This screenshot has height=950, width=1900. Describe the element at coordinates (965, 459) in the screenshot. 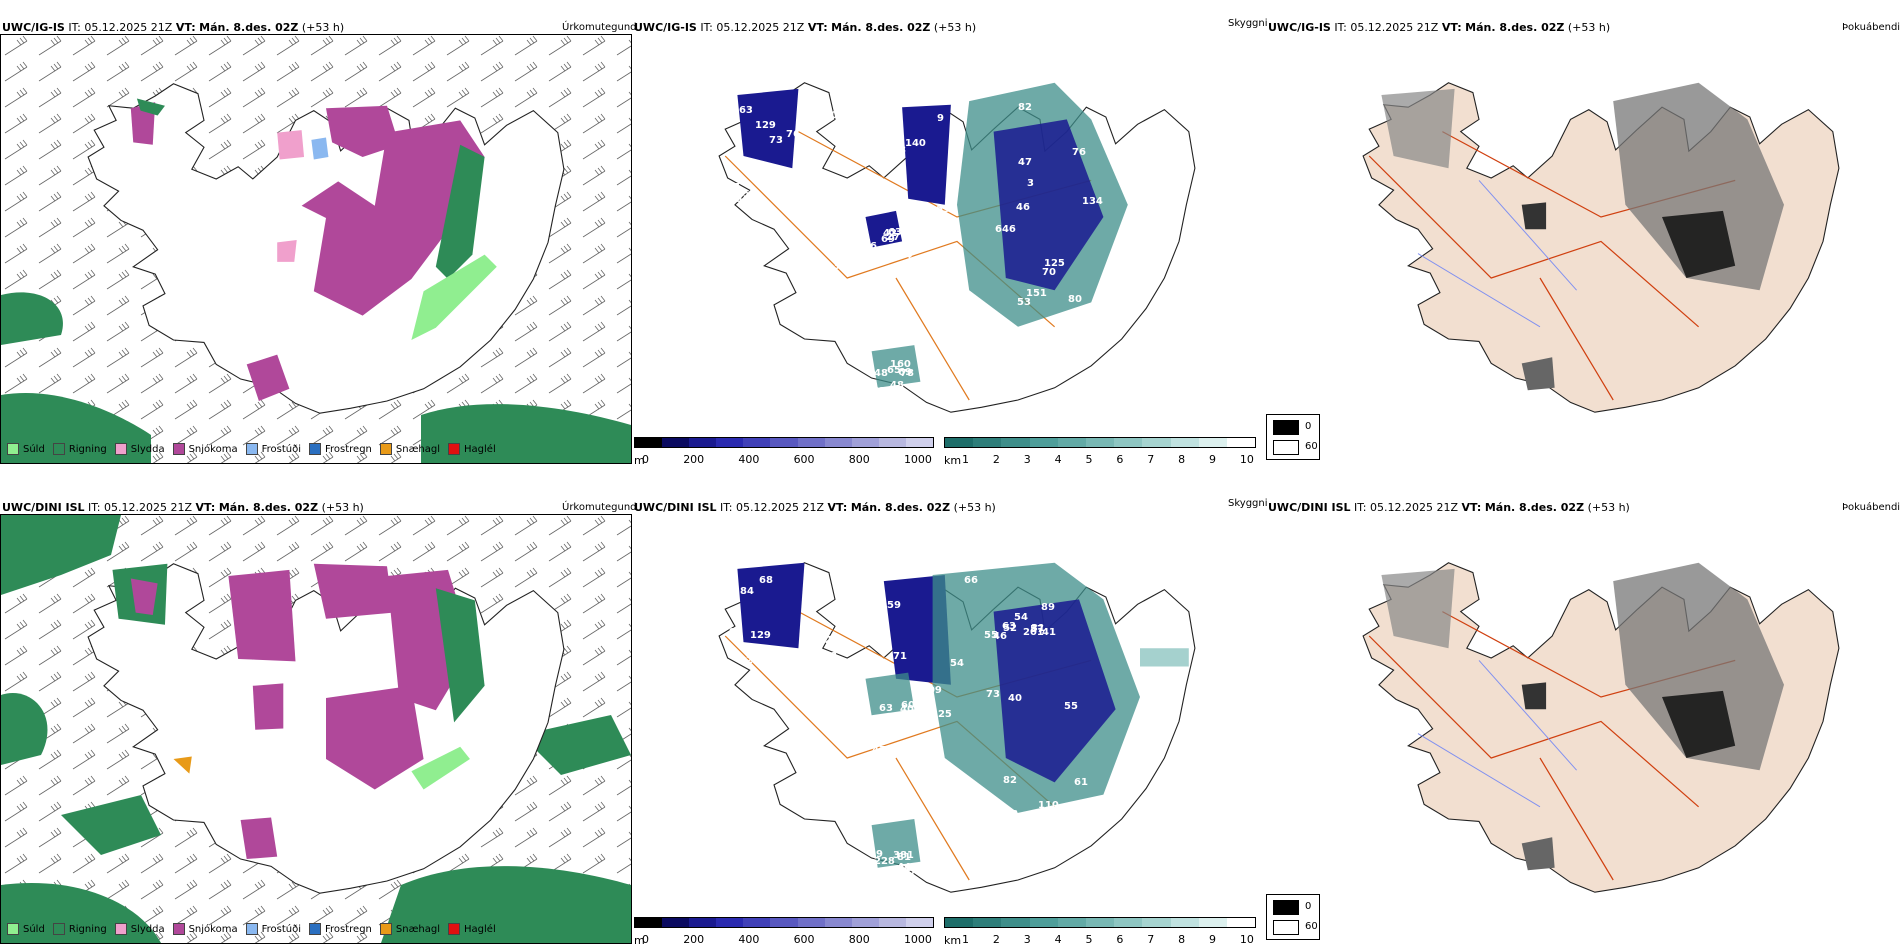

I see `tick-label: 1` at that location.